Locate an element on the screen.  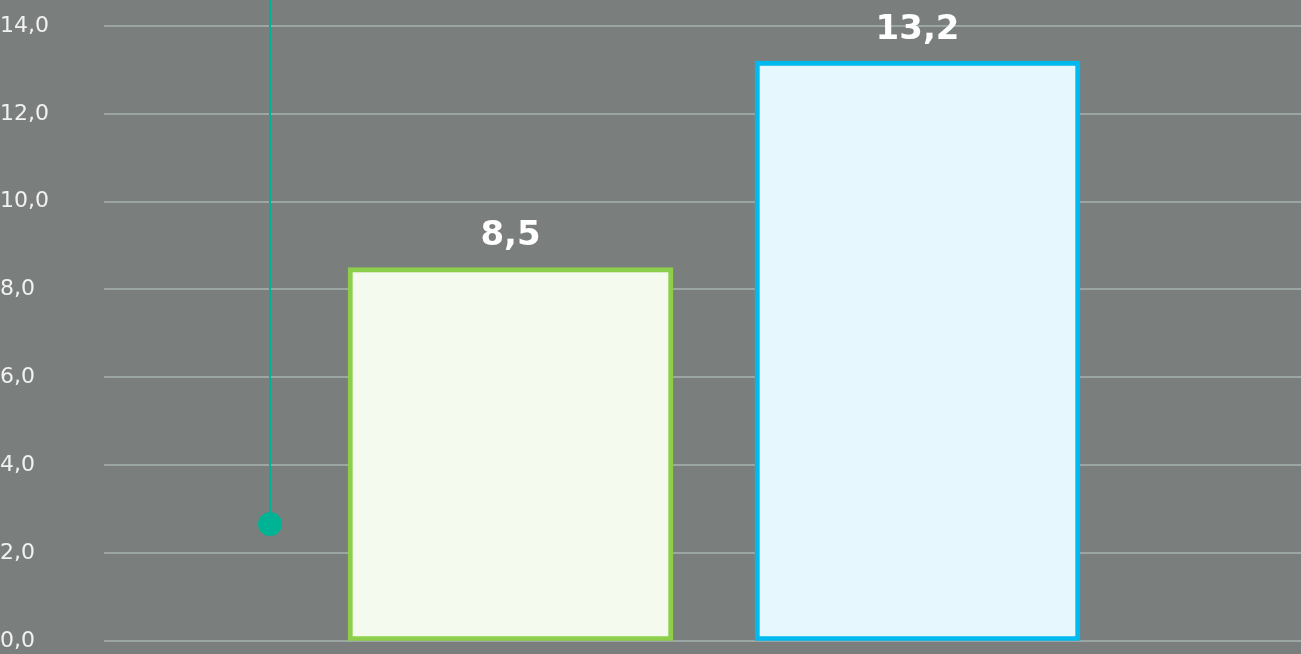
y-tick-label: 4,0 is located at coordinates (17, 463).